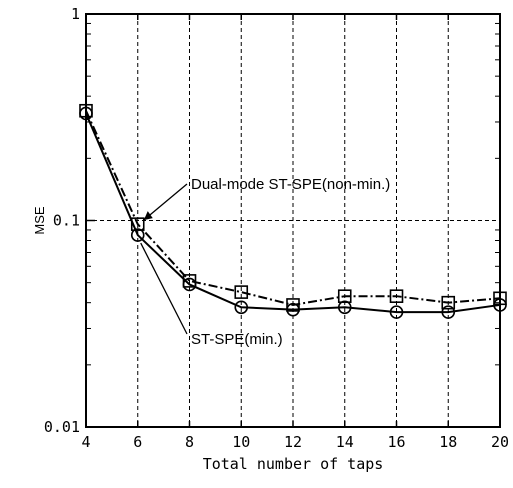  What do you see at coordinates (237, 339) in the screenshot?
I see `annotation-st-spe: ST-SPE(min.)` at bounding box center [237, 339].